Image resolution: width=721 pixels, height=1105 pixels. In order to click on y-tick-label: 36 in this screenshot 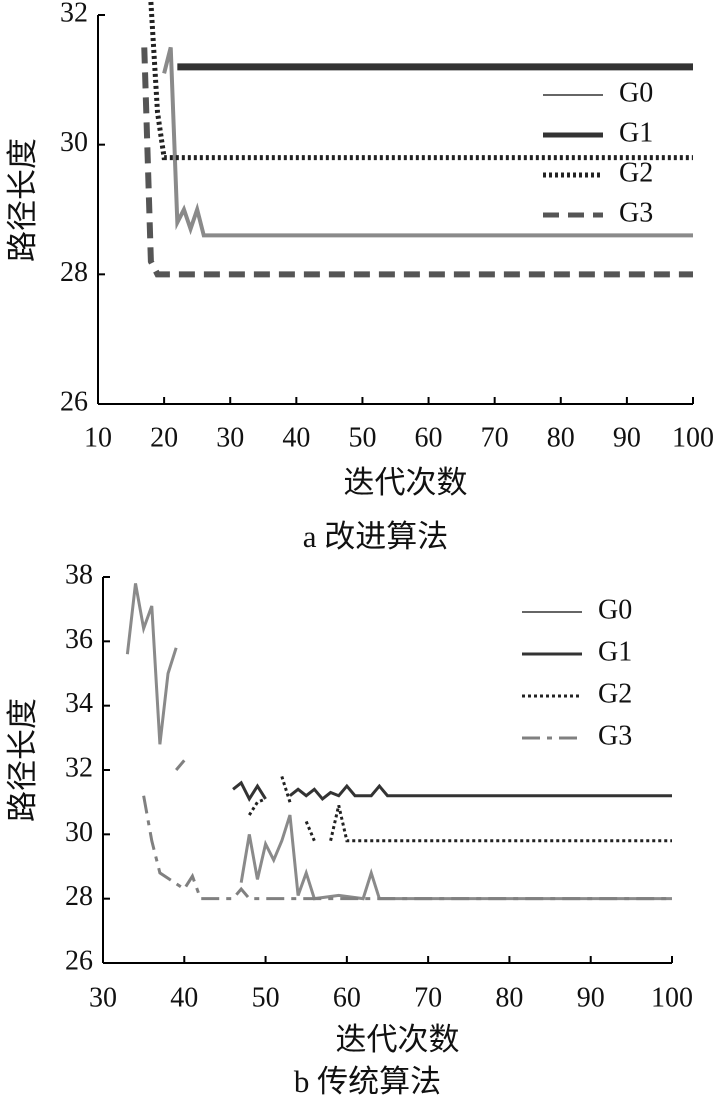, I will do `click(79, 639)`.